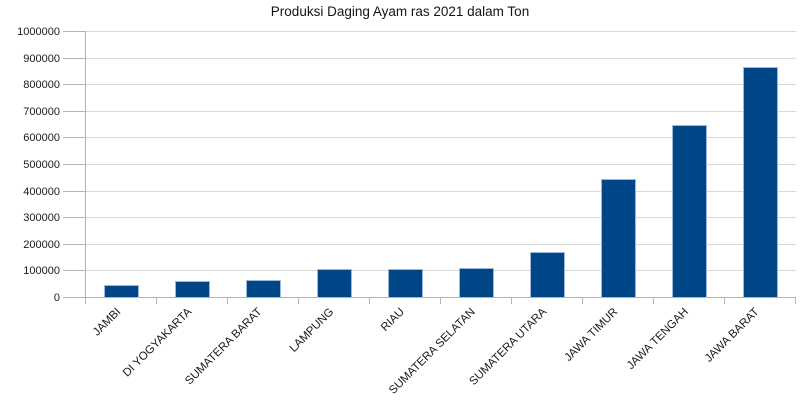 The height and width of the screenshot is (400, 800). I want to click on y-axis-tick-label: 700000, so click(41, 111).